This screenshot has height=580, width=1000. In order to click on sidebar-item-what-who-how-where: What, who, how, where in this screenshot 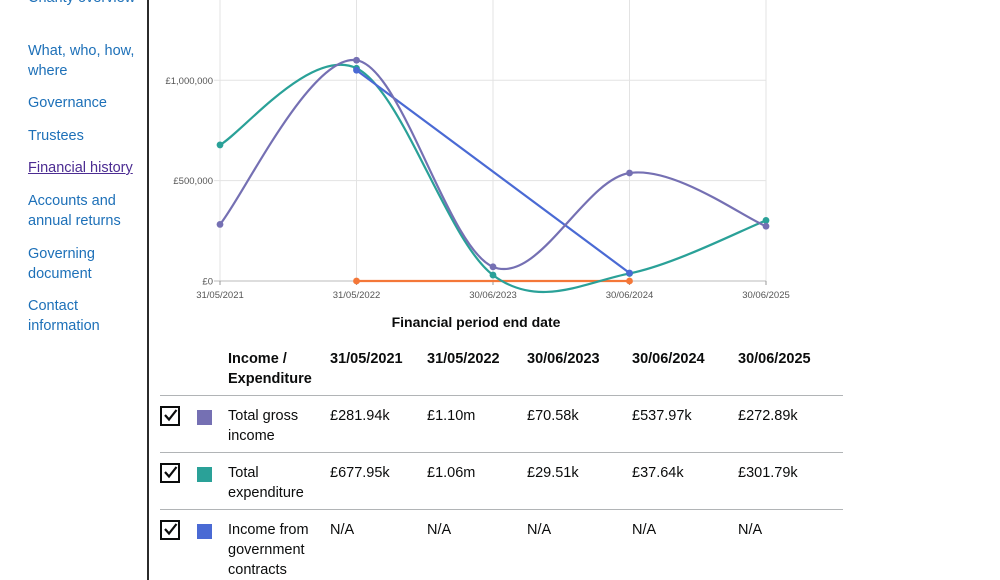, I will do `click(81, 61)`.